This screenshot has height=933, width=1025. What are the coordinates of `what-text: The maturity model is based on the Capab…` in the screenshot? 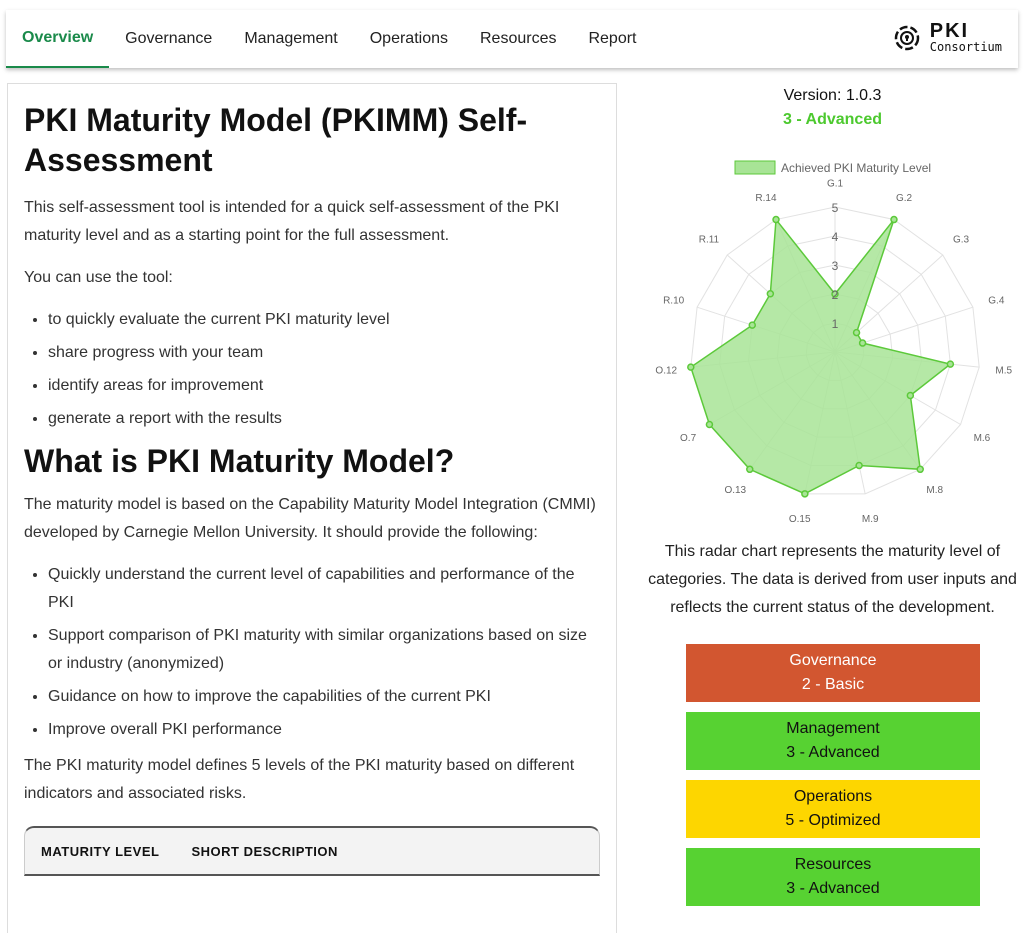 It's located at (310, 518).